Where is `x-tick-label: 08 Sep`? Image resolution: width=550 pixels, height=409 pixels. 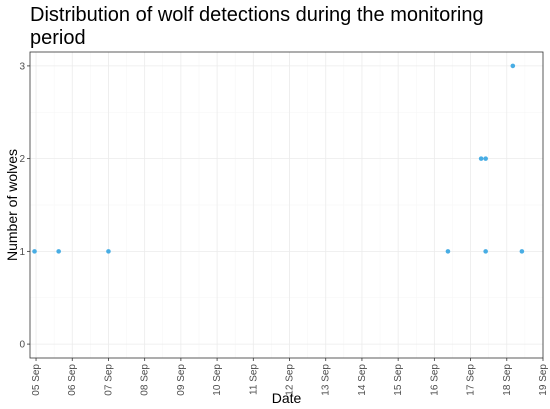
x-tick-label: 08 Sep is located at coordinates (145, 380).